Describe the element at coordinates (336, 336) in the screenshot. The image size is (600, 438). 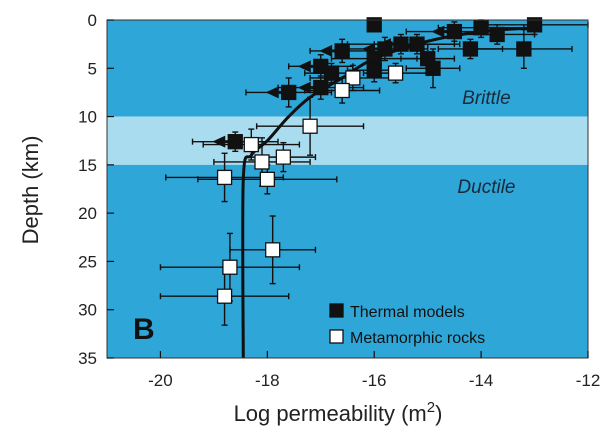
I see `legend-metamorphic-marker` at that location.